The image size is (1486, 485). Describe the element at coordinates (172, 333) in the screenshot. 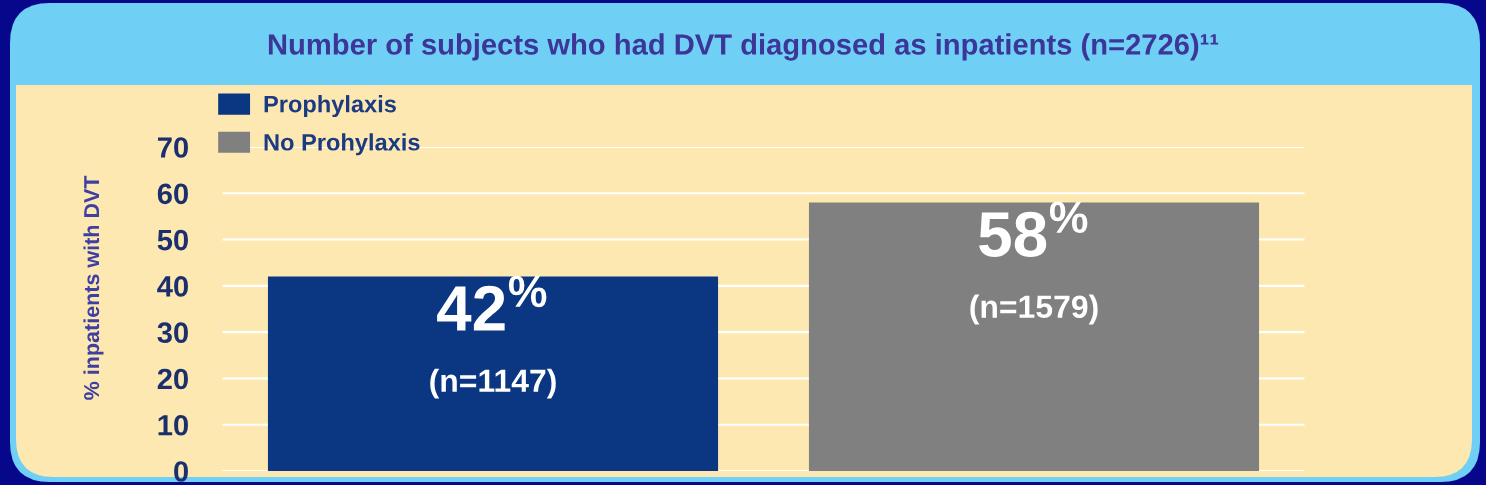

I see `y-tick-label: 30` at that location.